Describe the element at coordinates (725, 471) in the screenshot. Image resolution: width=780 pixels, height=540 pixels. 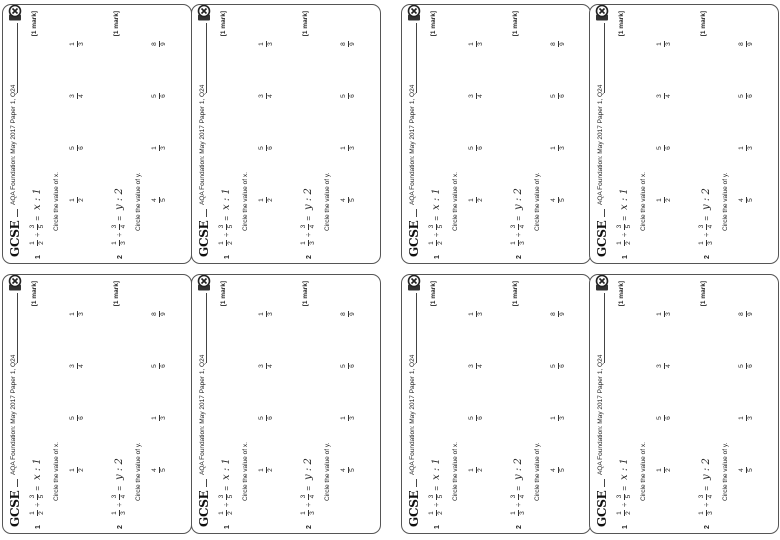
I see `instruction: Circle the value of y.` at that location.